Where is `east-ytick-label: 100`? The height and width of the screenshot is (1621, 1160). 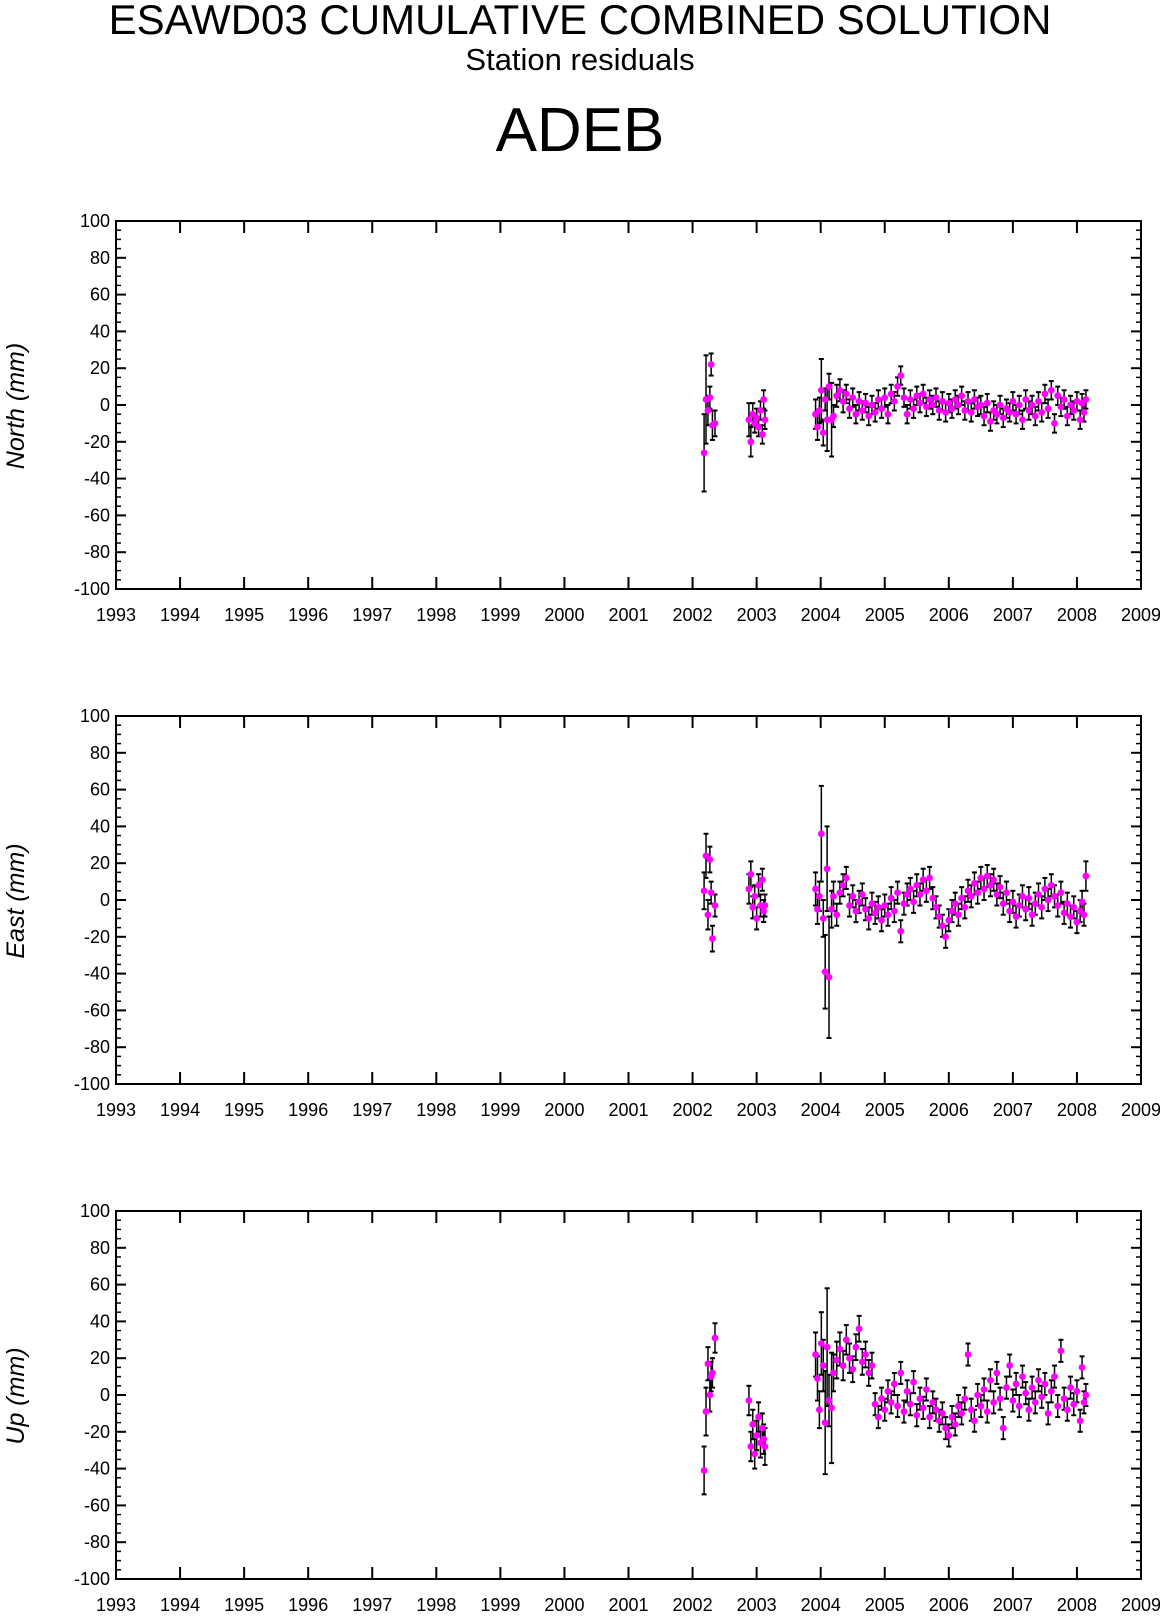 east-ytick-label: 100 is located at coordinates (95, 716).